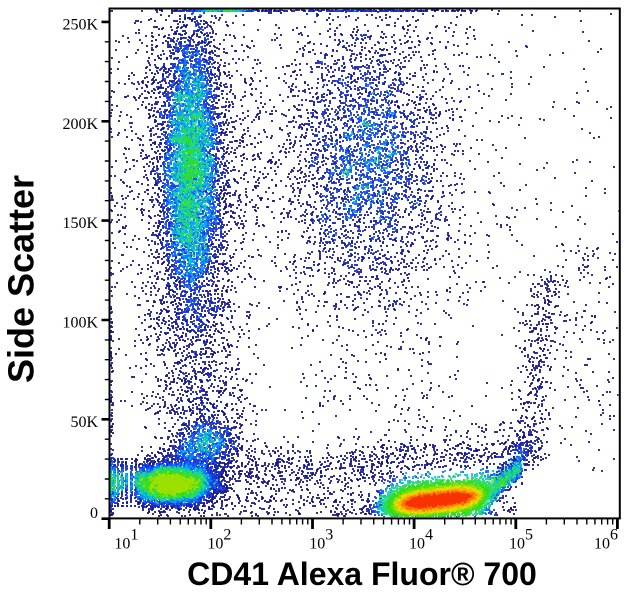 The image size is (629, 601). Describe the element at coordinates (94, 513) in the screenshot. I see `svg-text: 0` at that location.